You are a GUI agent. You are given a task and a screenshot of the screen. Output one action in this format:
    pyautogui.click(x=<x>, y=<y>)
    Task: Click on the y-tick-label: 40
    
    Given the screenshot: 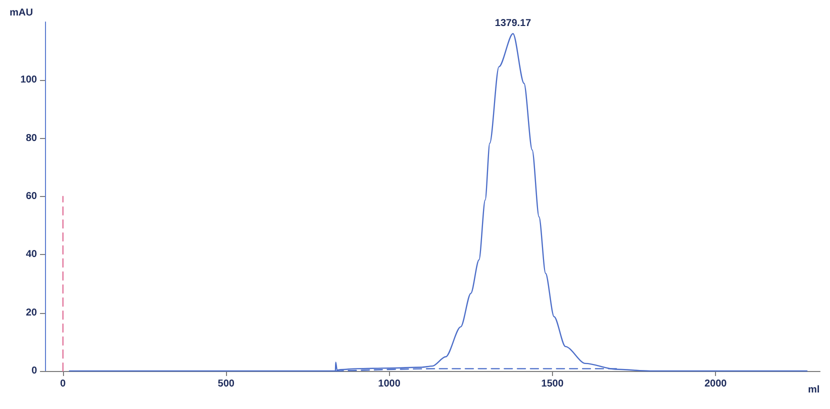 What is the action you would take?
    pyautogui.click(x=32, y=254)
    